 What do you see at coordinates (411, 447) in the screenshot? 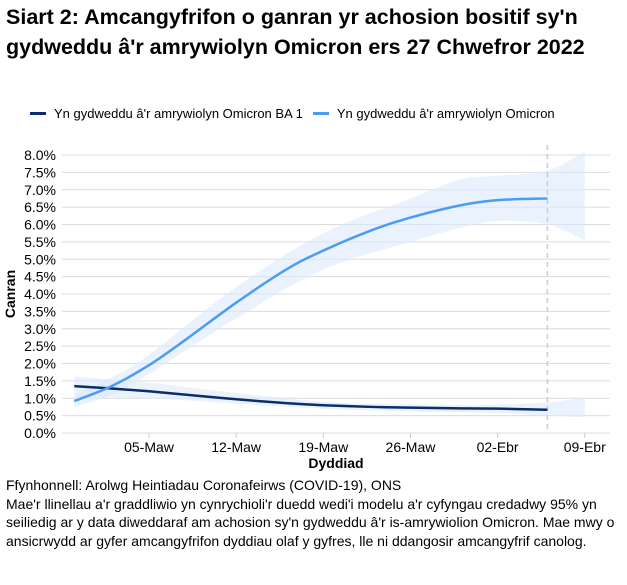
I see `x-tick-label: 26-Maw` at bounding box center [411, 447].